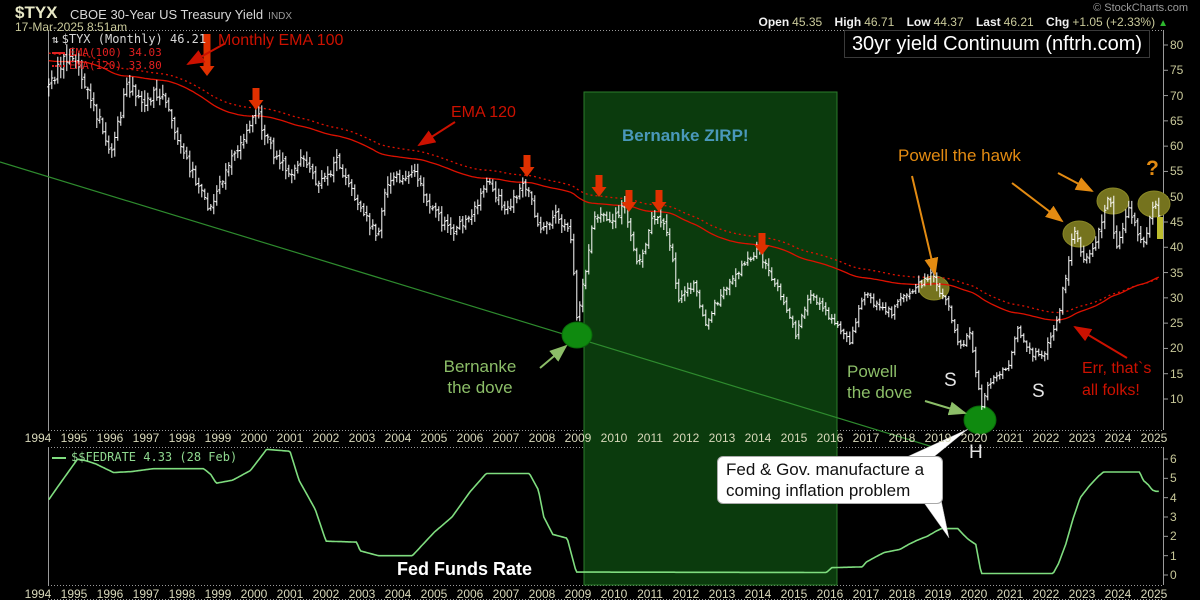 This screenshot has width=1200, height=600. Describe the element at coordinates (866, 438) in the screenshot. I see `x-axis-year-label: 2017` at that location.